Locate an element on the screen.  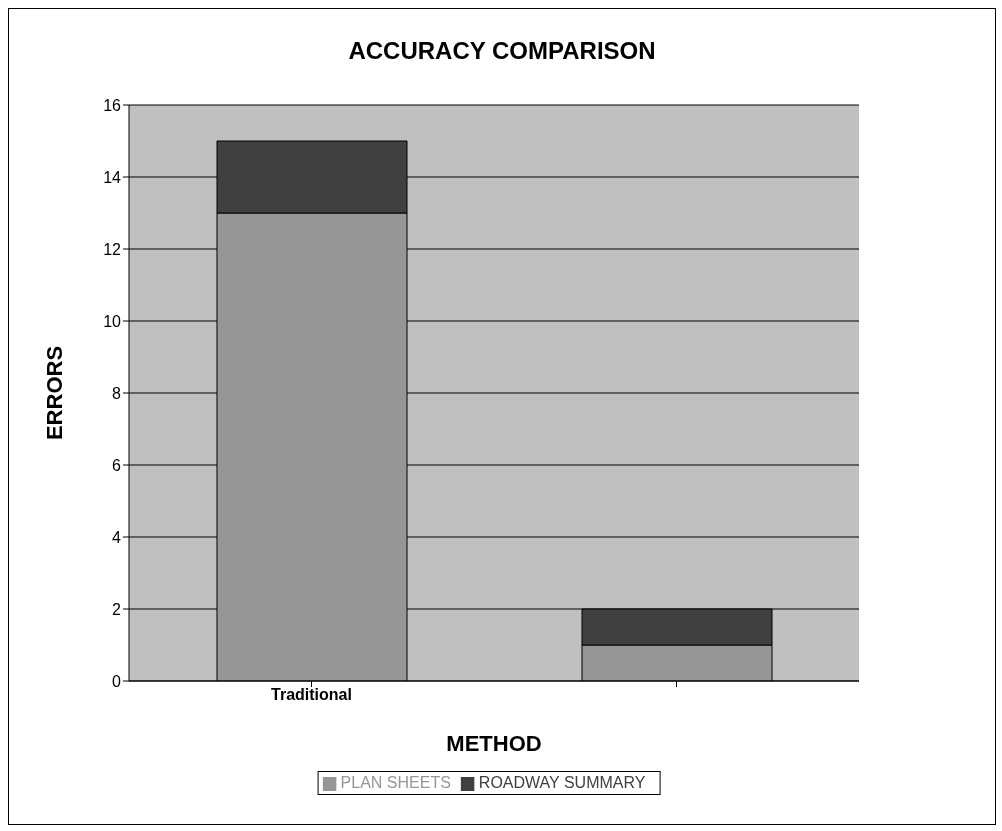
y-tick-label: 14 is located at coordinates (112, 177).